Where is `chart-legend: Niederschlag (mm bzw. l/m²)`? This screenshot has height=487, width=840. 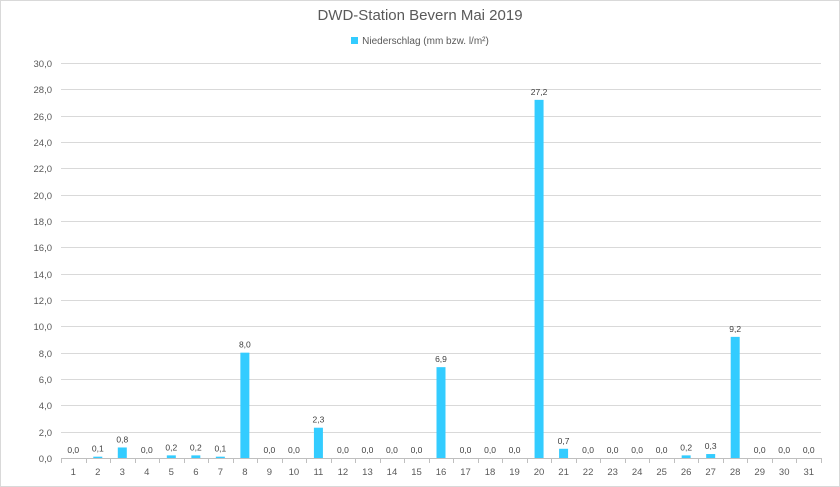
chart-legend: Niederschlag (mm bzw. l/m²) is located at coordinates (420, 41).